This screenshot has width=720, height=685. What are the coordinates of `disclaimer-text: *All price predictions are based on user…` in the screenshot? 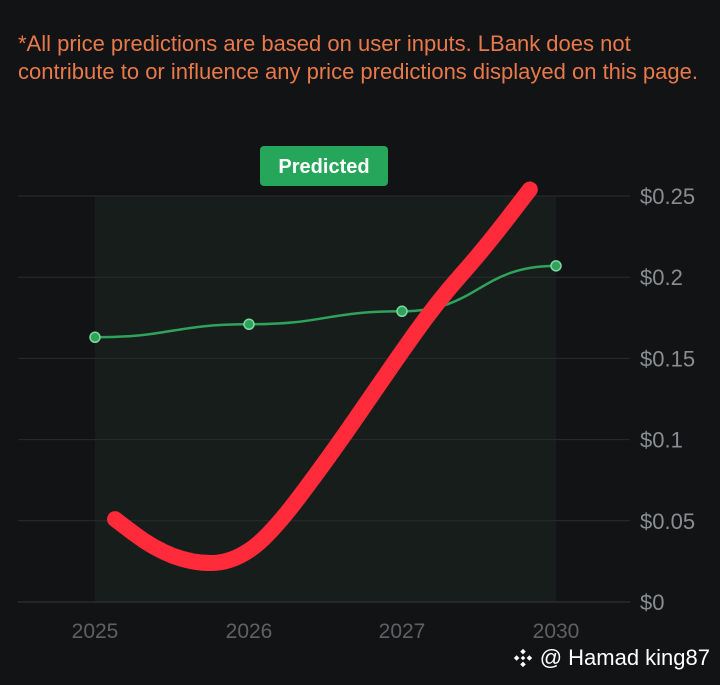 It's located at (358, 57).